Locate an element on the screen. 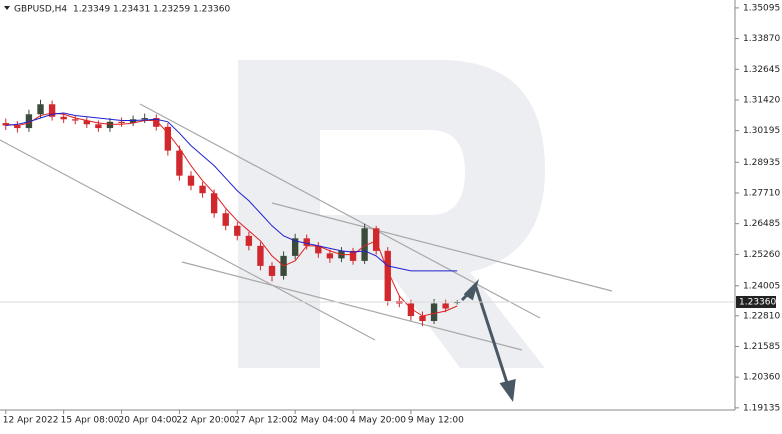 The height and width of the screenshot is (434, 782). forecast-arrow is located at coordinates (488, 340).